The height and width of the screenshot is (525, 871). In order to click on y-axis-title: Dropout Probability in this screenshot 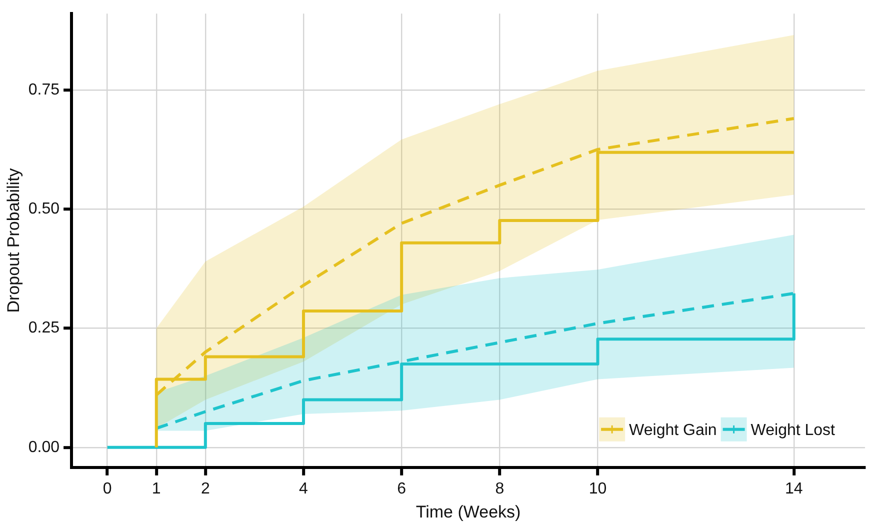, I will do `click(13, 240)`.